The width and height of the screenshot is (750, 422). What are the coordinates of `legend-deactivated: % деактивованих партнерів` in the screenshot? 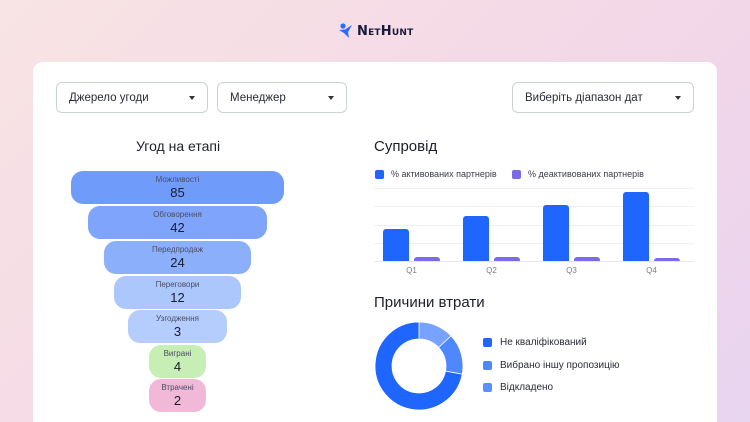 It's located at (578, 174).